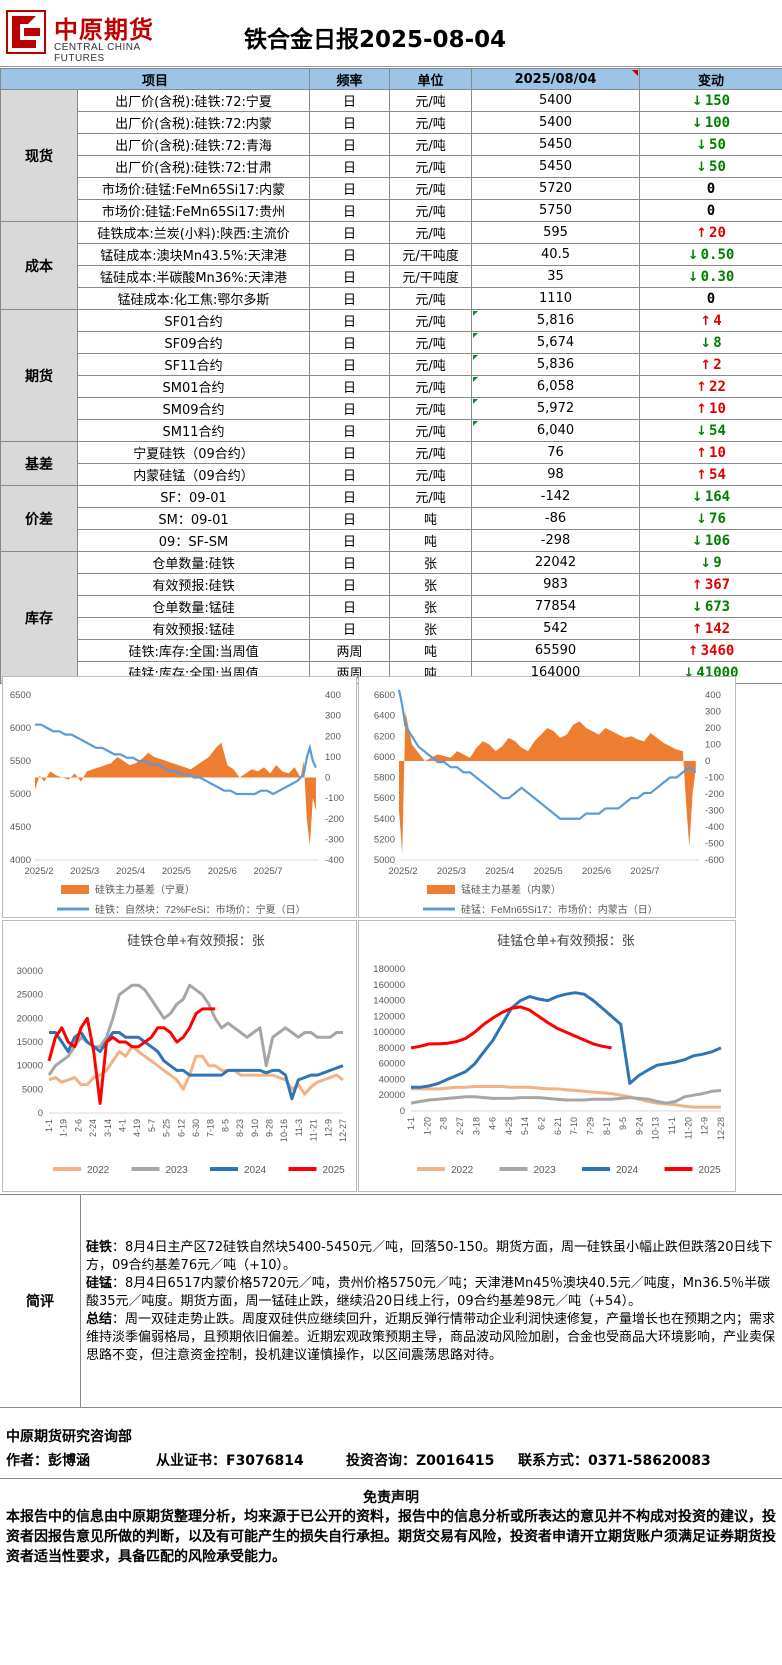 The height and width of the screenshot is (1665, 782). What do you see at coordinates (717, 321) in the screenshot?
I see `change-value: 4` at bounding box center [717, 321].